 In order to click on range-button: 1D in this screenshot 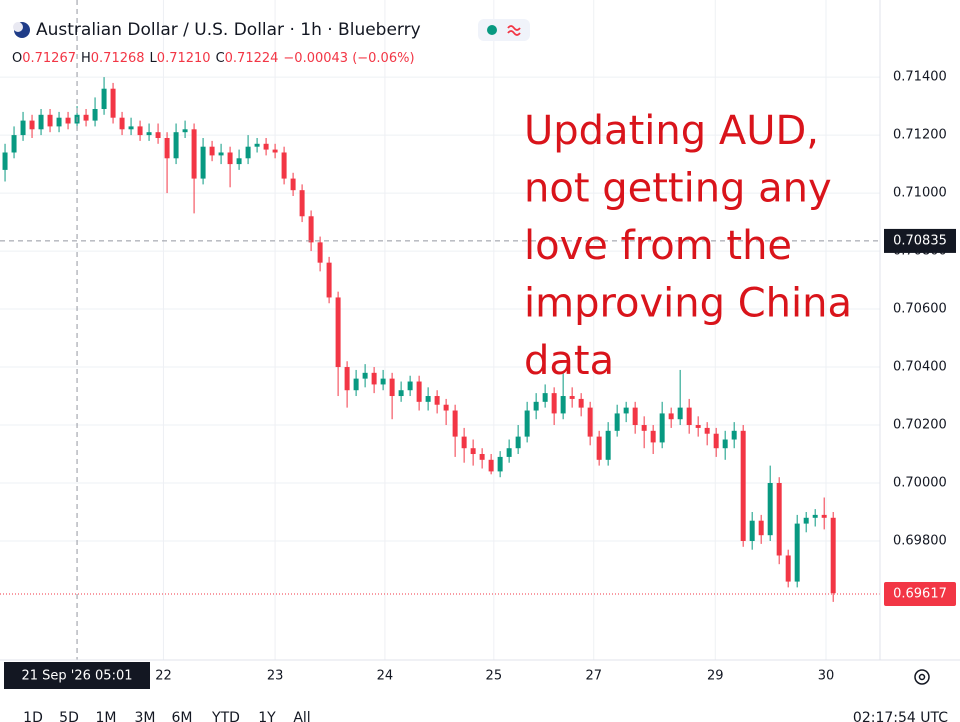, I will do `click(33, 716)`.